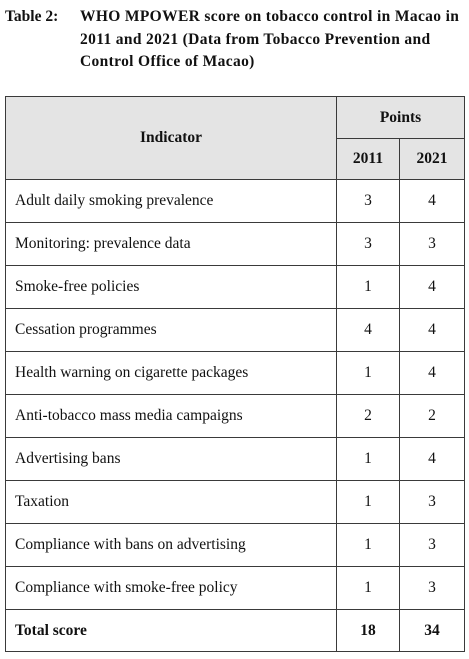 This screenshot has width=469, height=659. Describe the element at coordinates (432, 159) in the screenshot. I see `header-year-2021: 2021` at that location.